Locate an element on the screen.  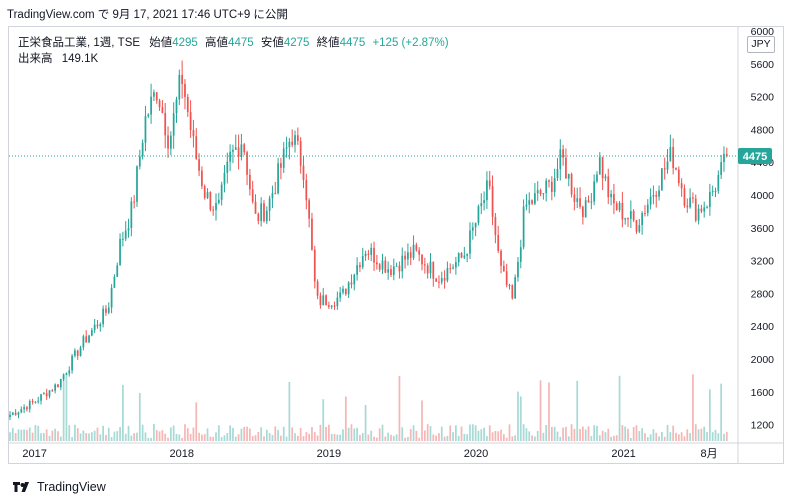
footer-brand: TradingView is located at coordinates (59, 487).